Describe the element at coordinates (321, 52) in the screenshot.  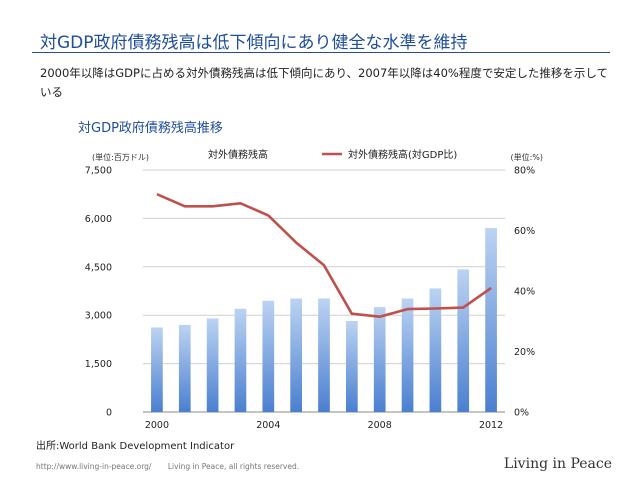
I see `title-divider` at that location.